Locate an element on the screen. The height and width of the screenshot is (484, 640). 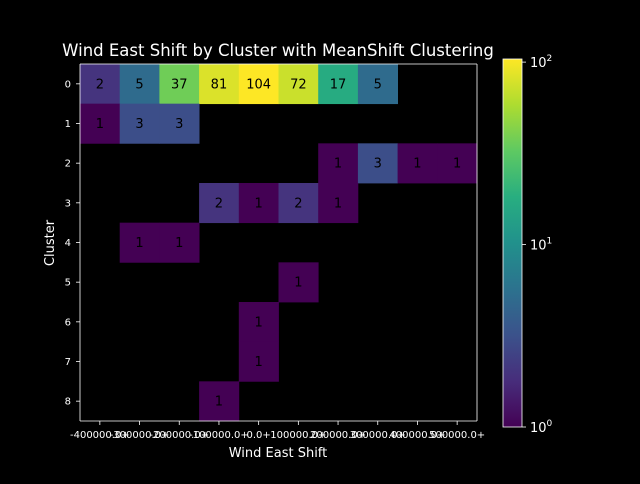
y-tick-label: 5 is located at coordinates (68, 283).